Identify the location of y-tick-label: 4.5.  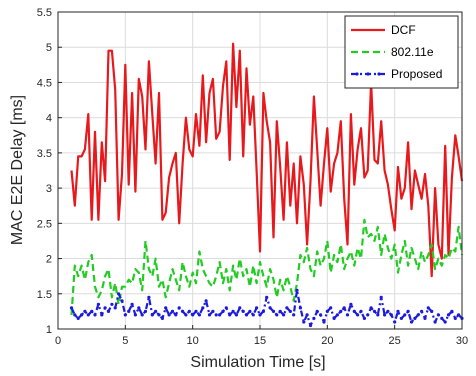
(44, 83).